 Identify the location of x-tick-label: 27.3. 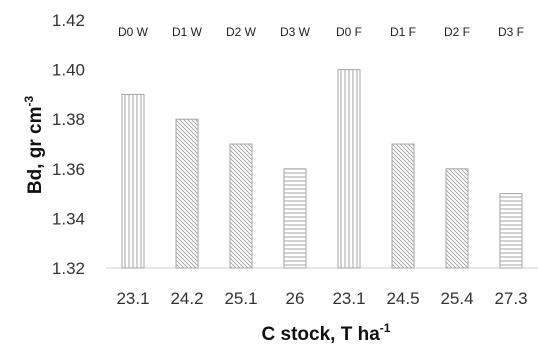
(510, 298).